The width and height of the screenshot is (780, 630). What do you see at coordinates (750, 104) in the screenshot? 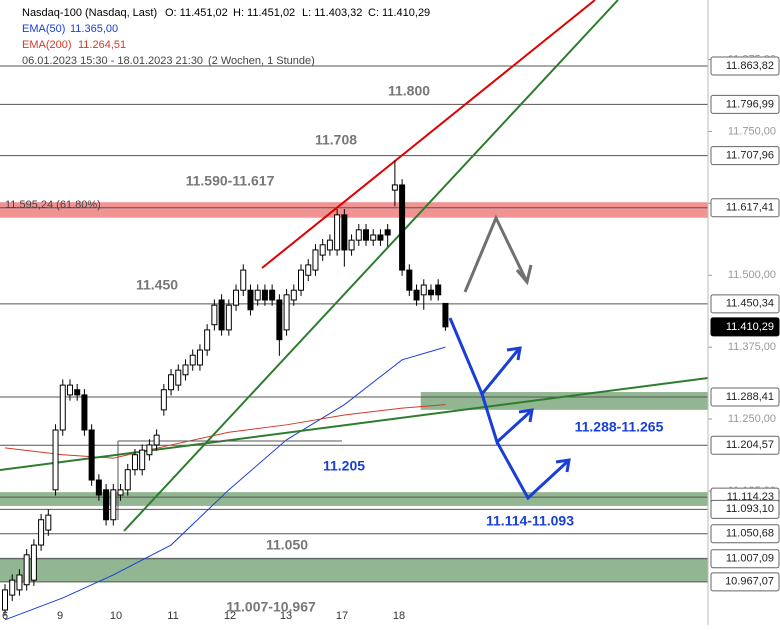
I see `level-label: 11.796,99` at bounding box center [750, 104].